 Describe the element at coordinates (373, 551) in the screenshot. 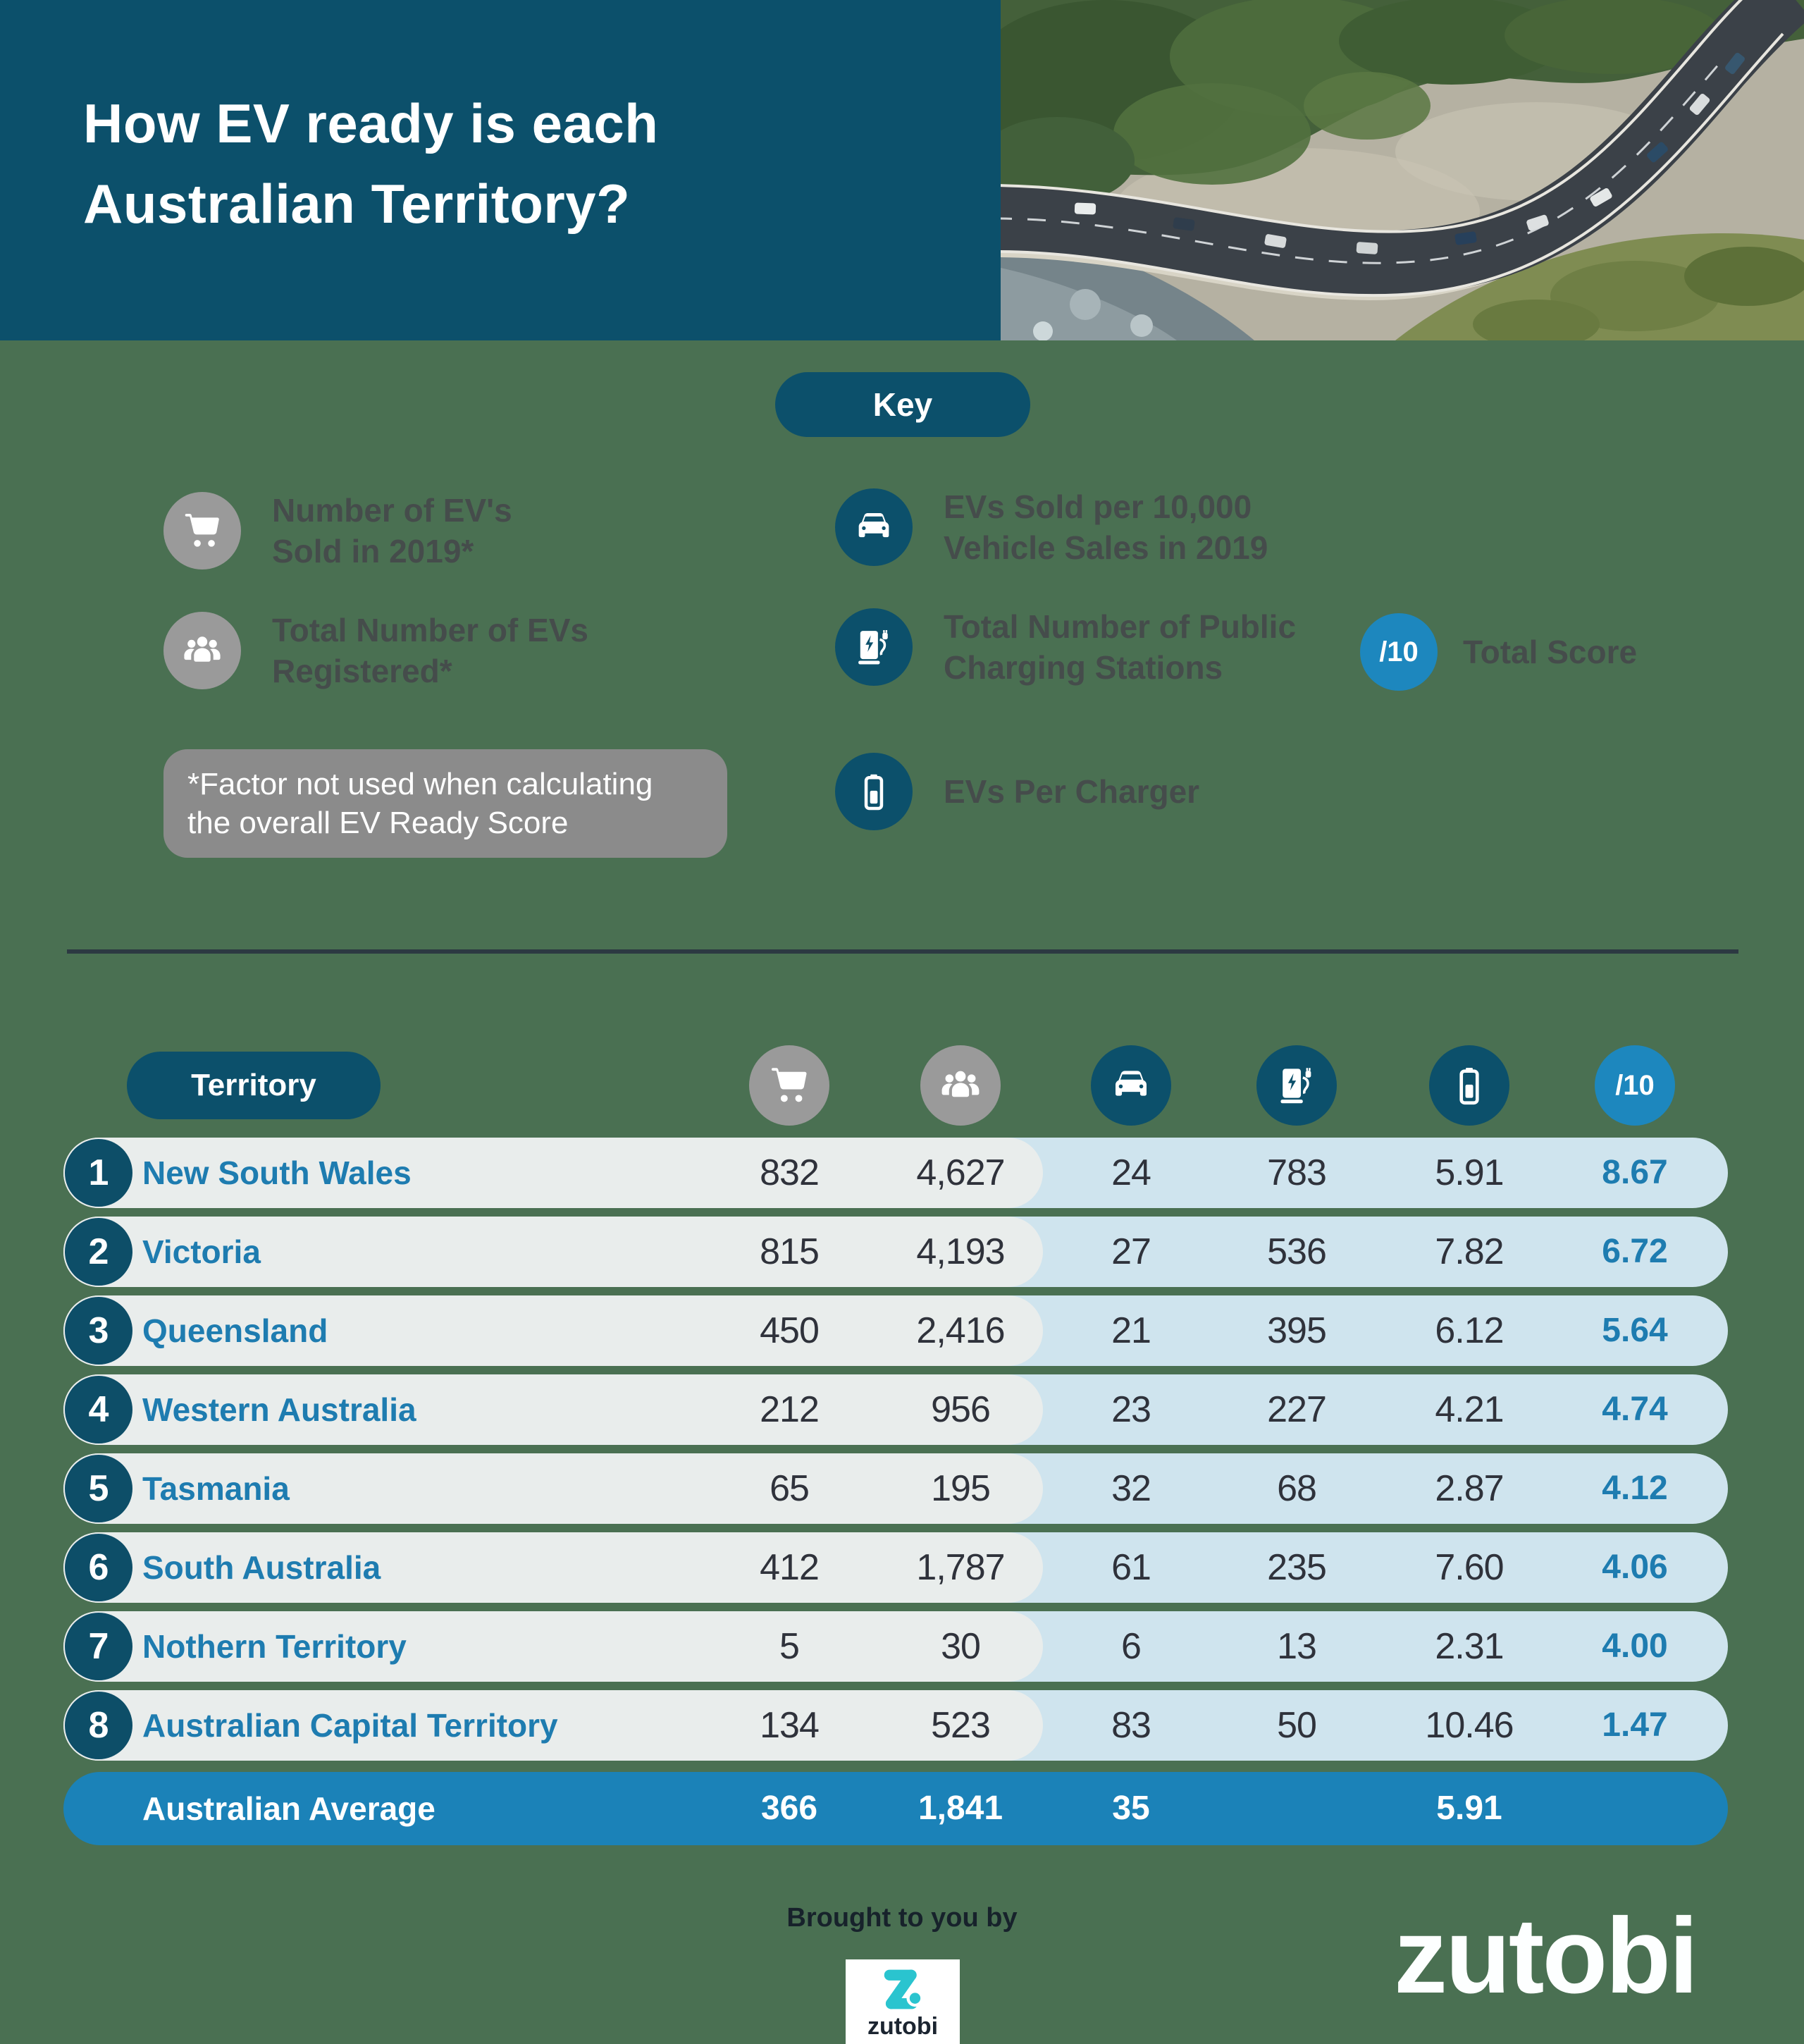

I see `key-item-label-line2: Sold in 2019*` at that location.